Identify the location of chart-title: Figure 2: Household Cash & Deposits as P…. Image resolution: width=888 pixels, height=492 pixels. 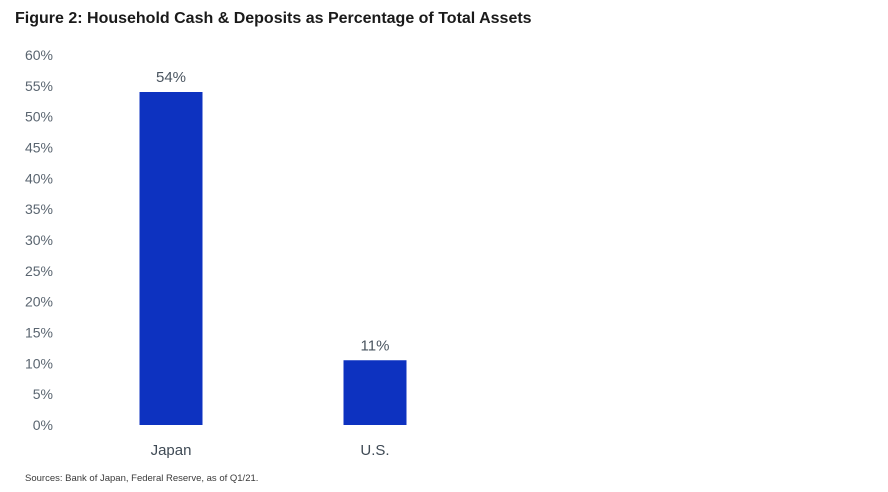
(273, 18).